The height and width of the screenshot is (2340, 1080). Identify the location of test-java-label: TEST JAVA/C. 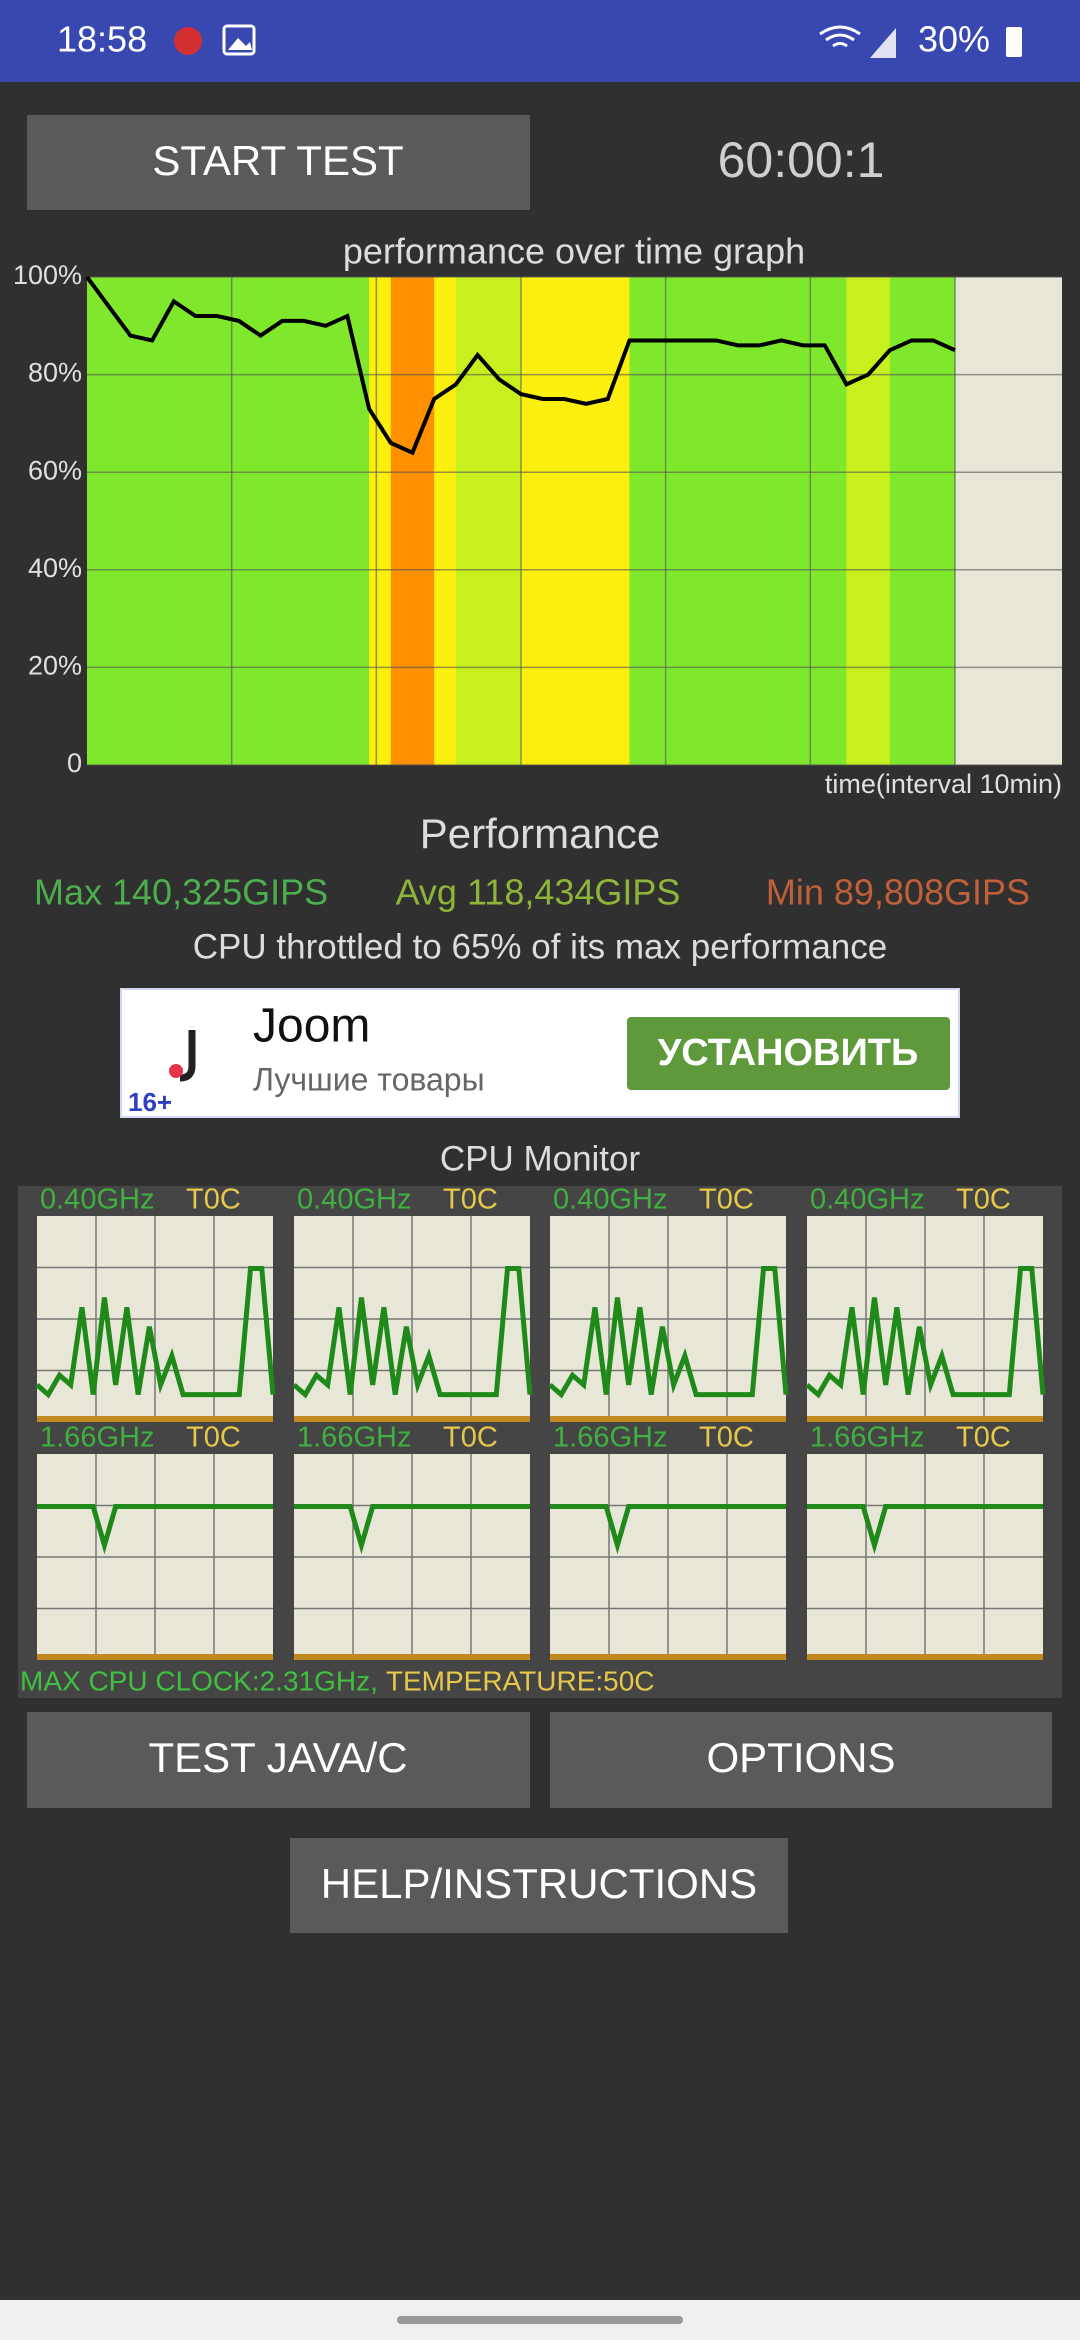
(277, 1757).